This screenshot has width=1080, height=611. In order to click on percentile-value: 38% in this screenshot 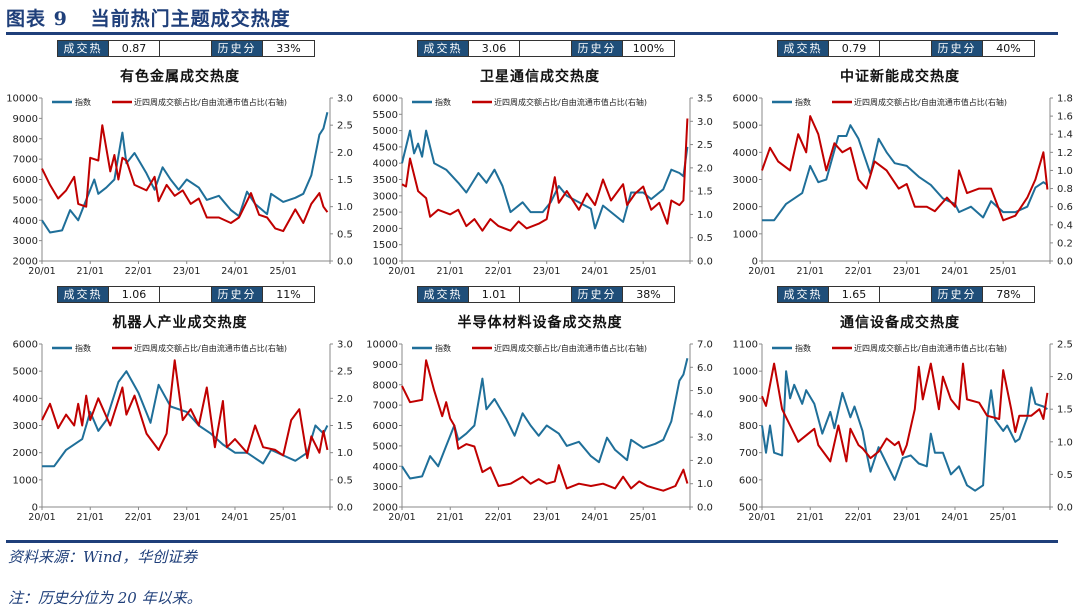, I will do `click(648, 294)`.